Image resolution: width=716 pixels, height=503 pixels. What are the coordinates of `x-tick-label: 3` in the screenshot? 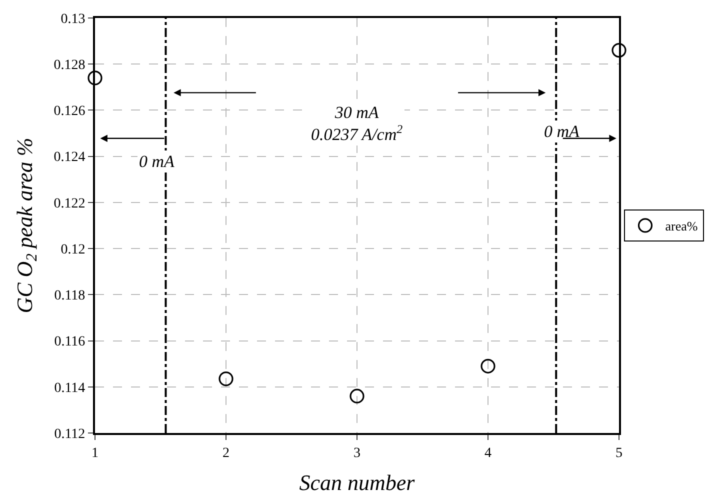 It's located at (357, 453).